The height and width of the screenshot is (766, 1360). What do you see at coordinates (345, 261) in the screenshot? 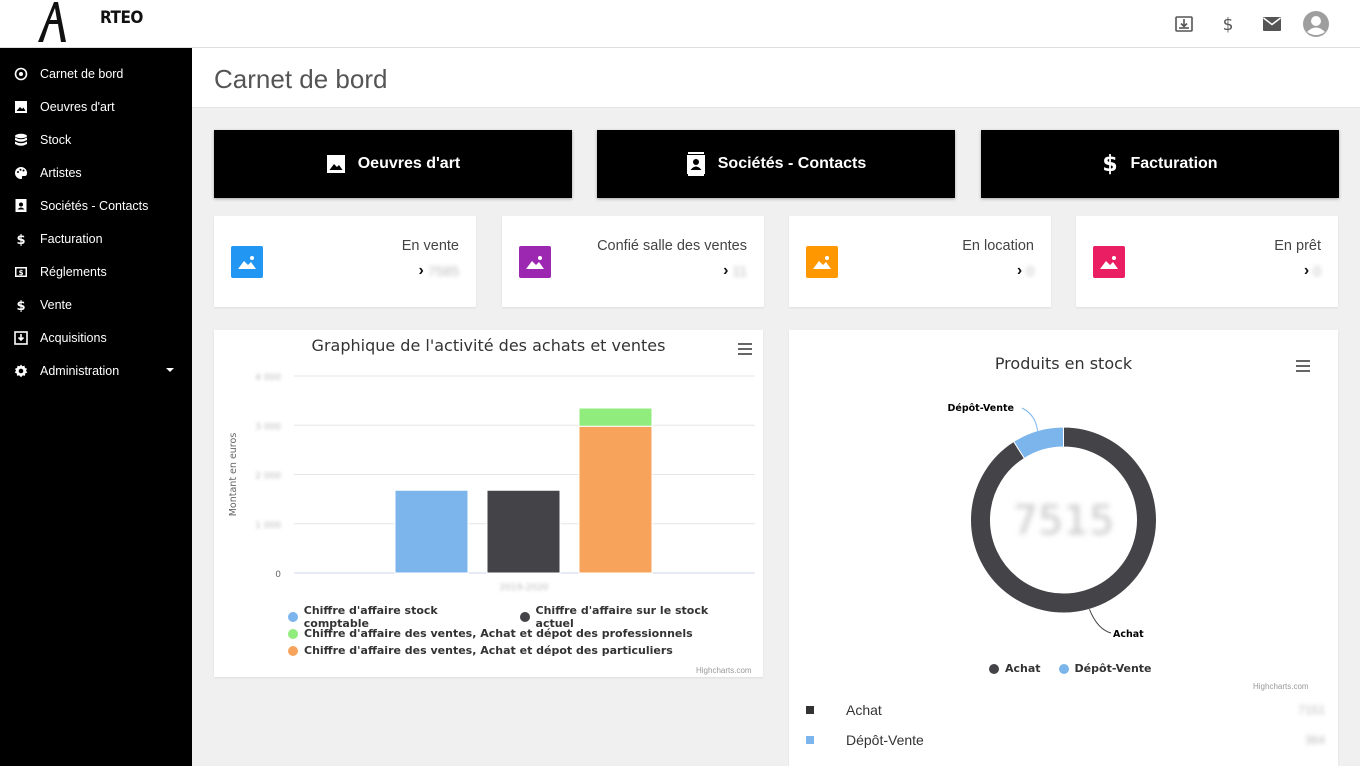
I see `stat-card-en-vente: En vente › 7585` at bounding box center [345, 261].